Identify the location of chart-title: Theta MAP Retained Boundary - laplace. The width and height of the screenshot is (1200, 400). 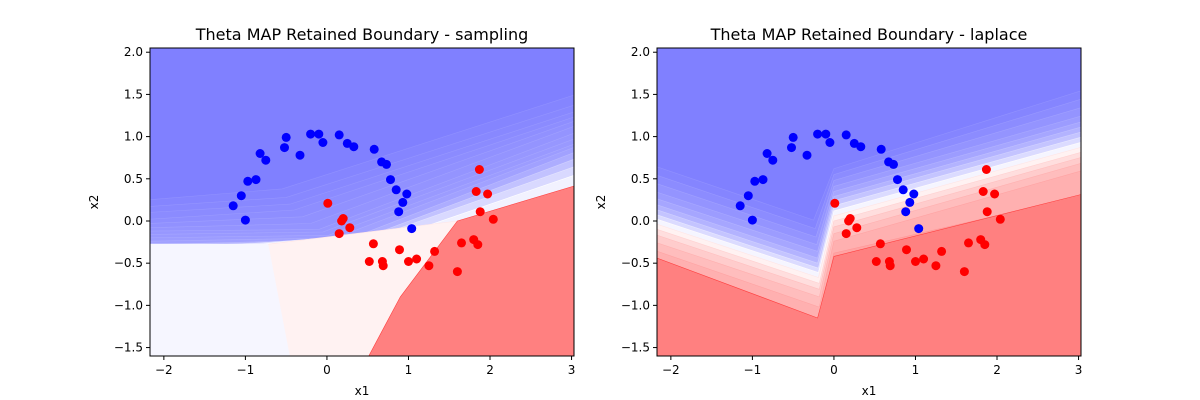
(869, 34).